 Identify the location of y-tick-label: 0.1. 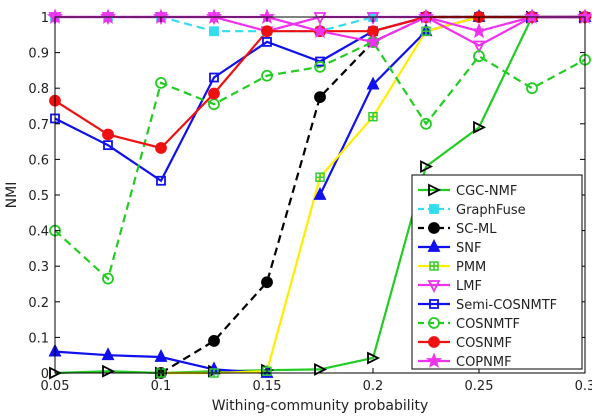
(38, 338).